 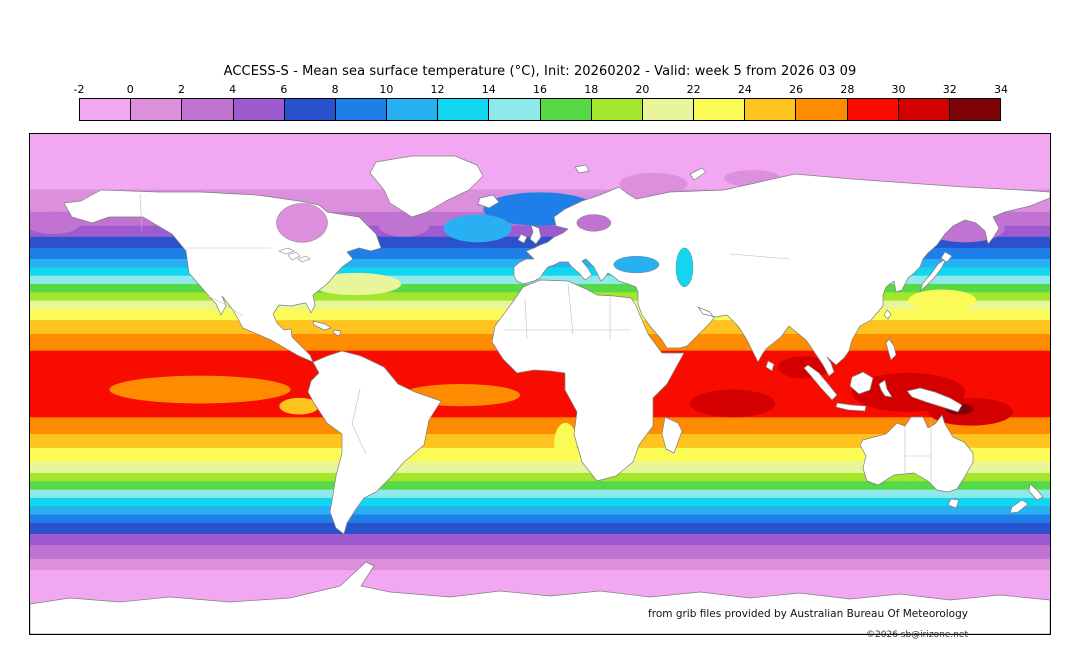 I want to click on copyright-text: ©2026 sb@irizone.net, so click(x=917, y=635).